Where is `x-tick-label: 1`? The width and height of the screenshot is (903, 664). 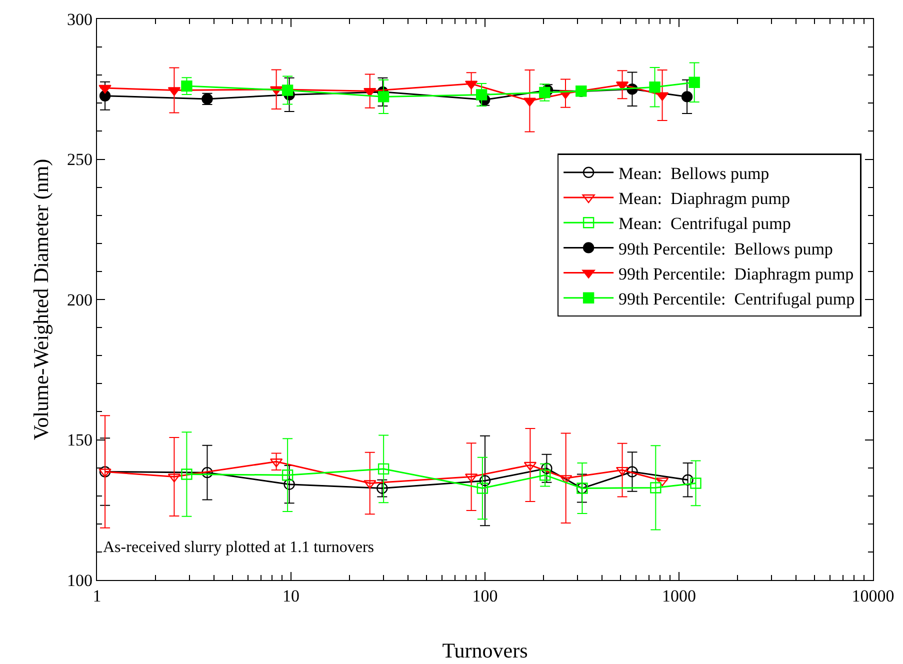 x-tick-label: 1 is located at coordinates (97, 596).